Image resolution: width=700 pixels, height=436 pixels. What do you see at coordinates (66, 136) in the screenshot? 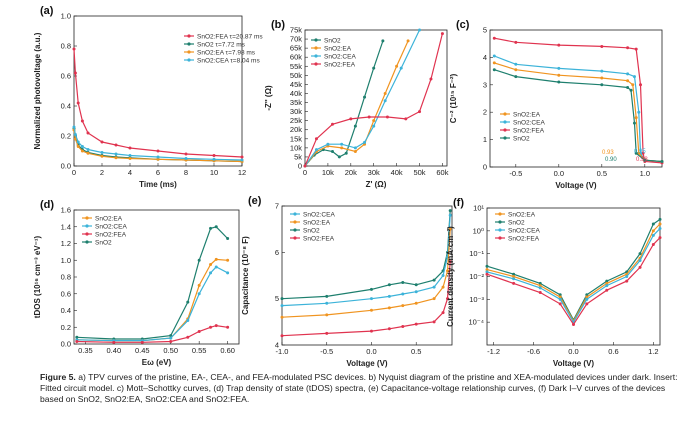
I see `y-tick-label: 0.2` at bounding box center [66, 136].